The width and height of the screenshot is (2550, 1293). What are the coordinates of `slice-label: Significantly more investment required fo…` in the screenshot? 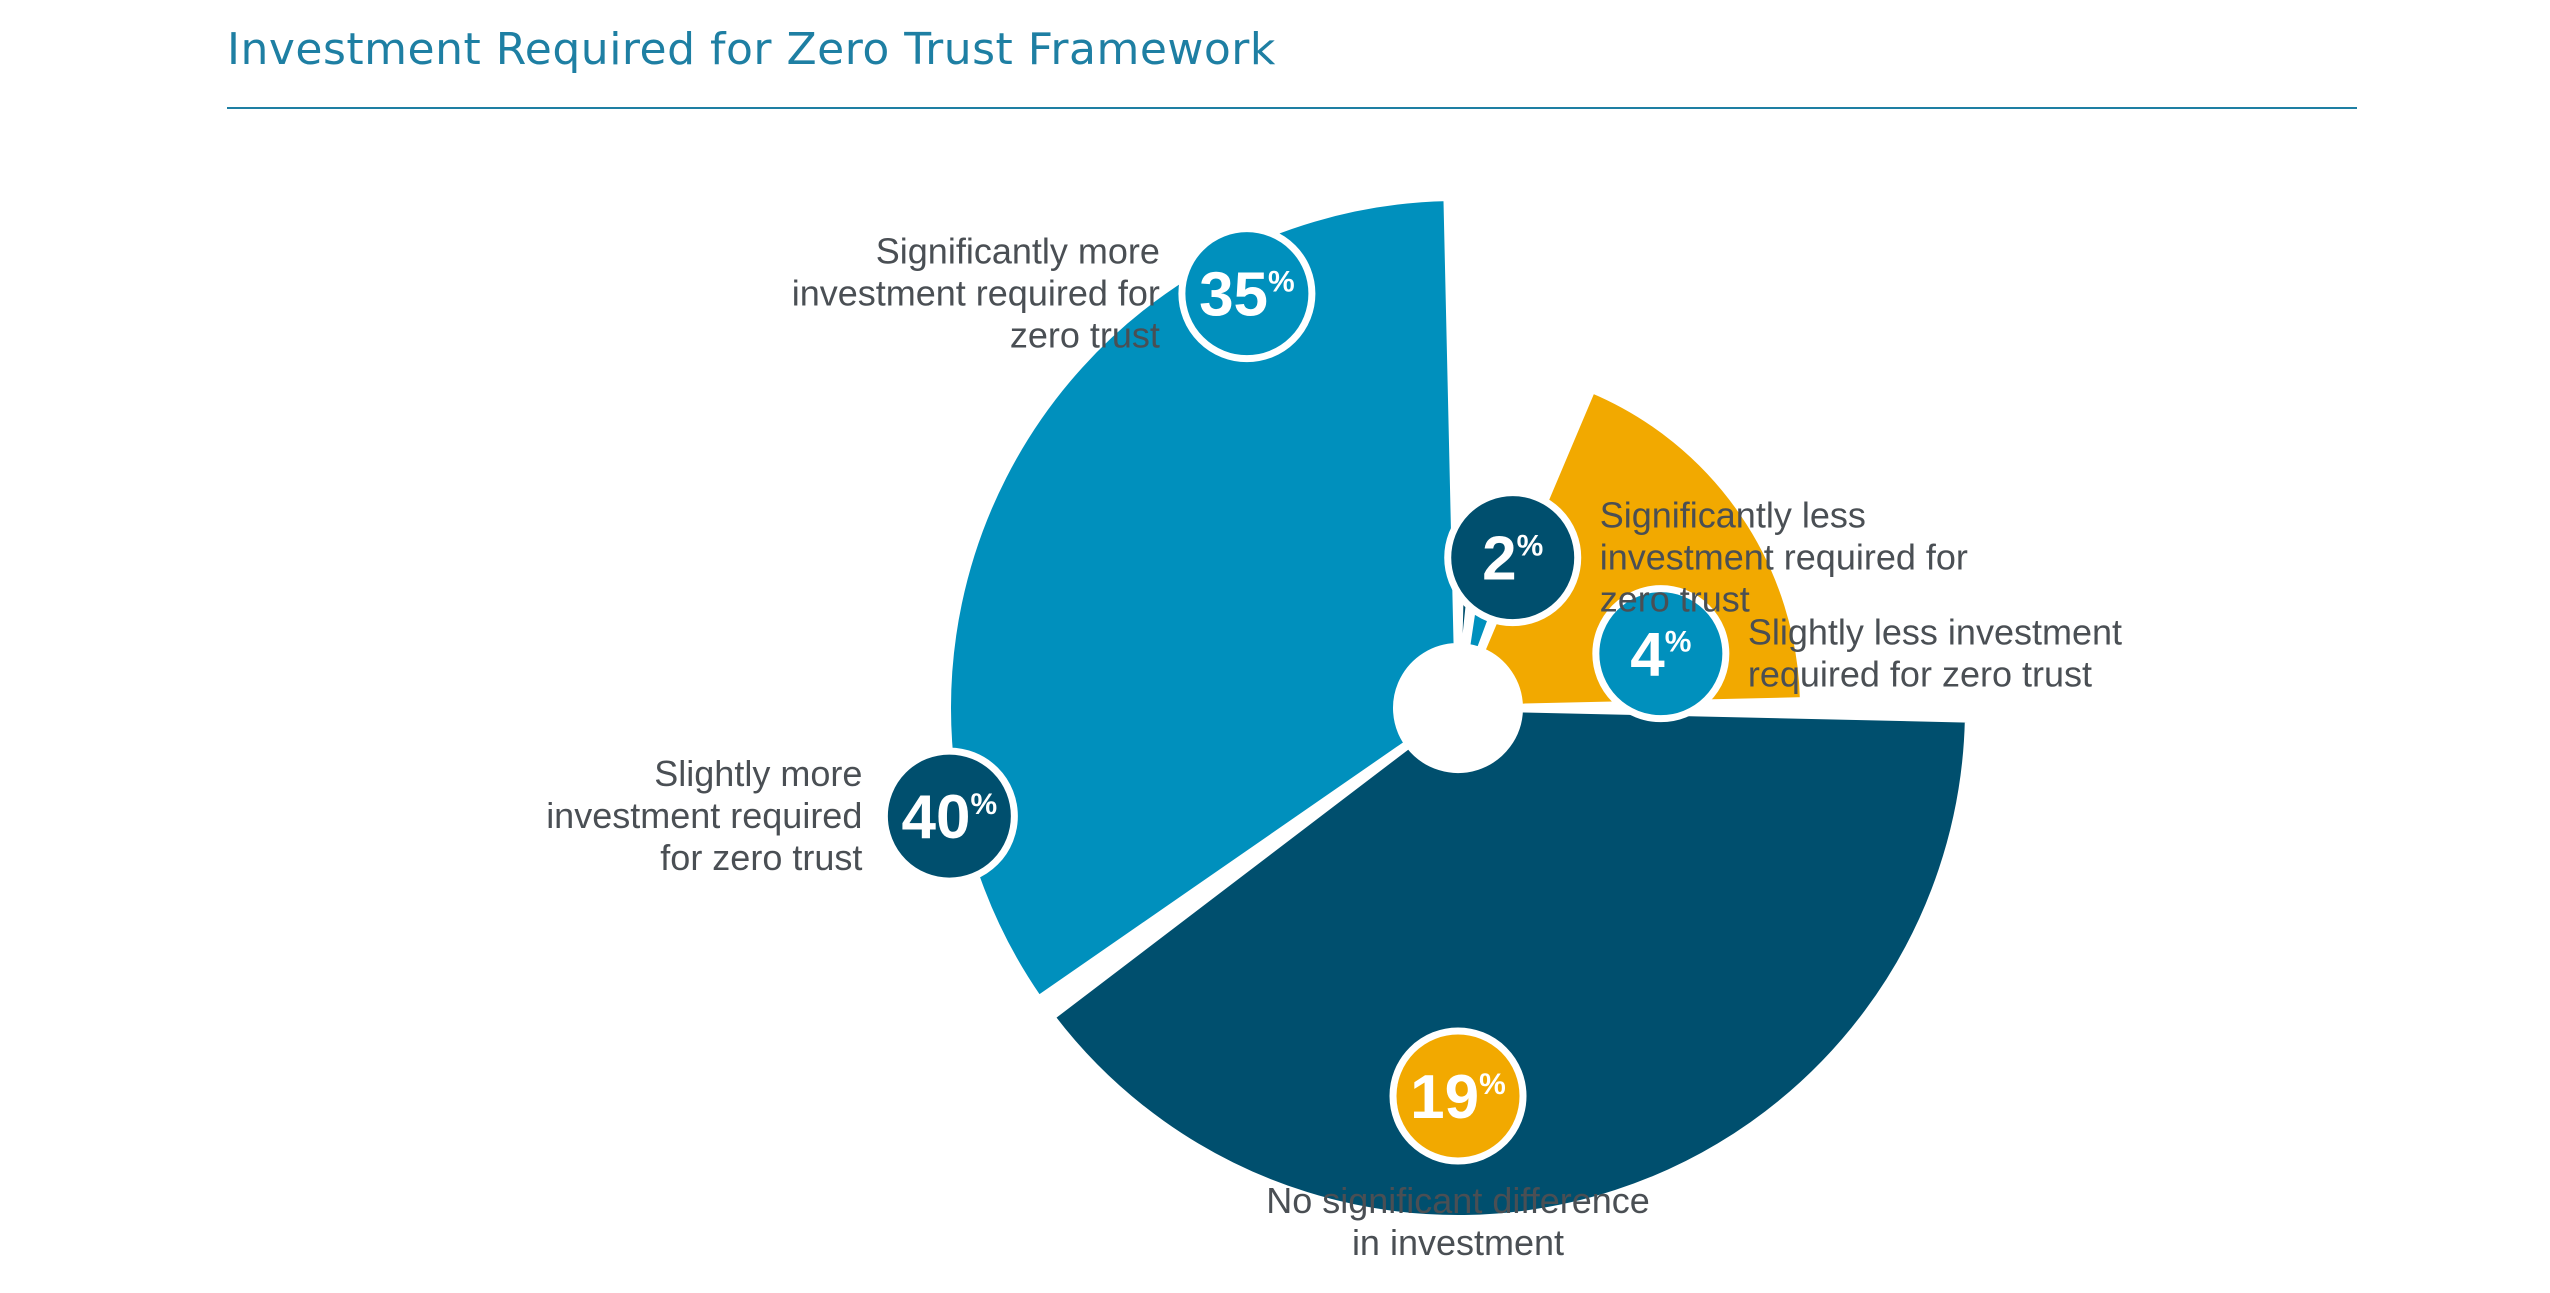 It's located at (976, 293).